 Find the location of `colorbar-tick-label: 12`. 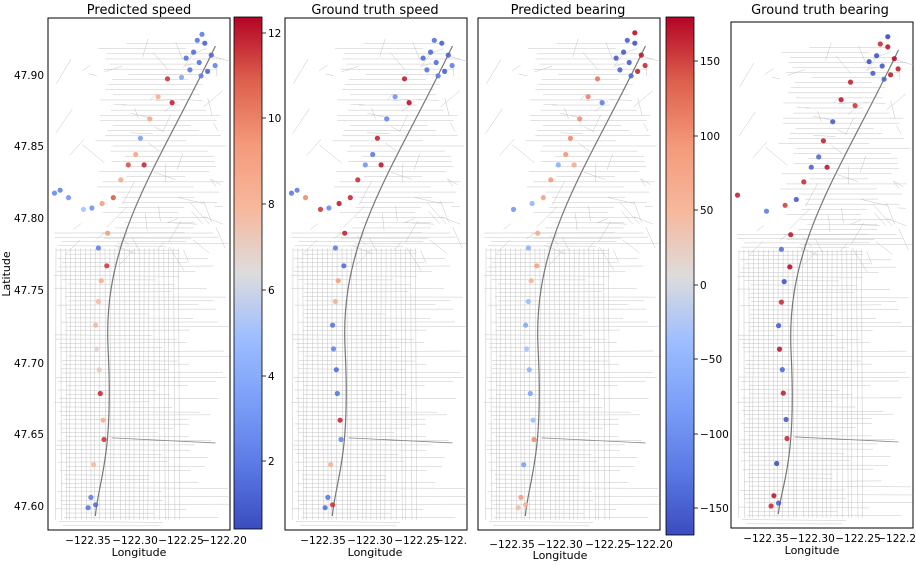

colorbar-tick-label: 12 is located at coordinates (274, 34).